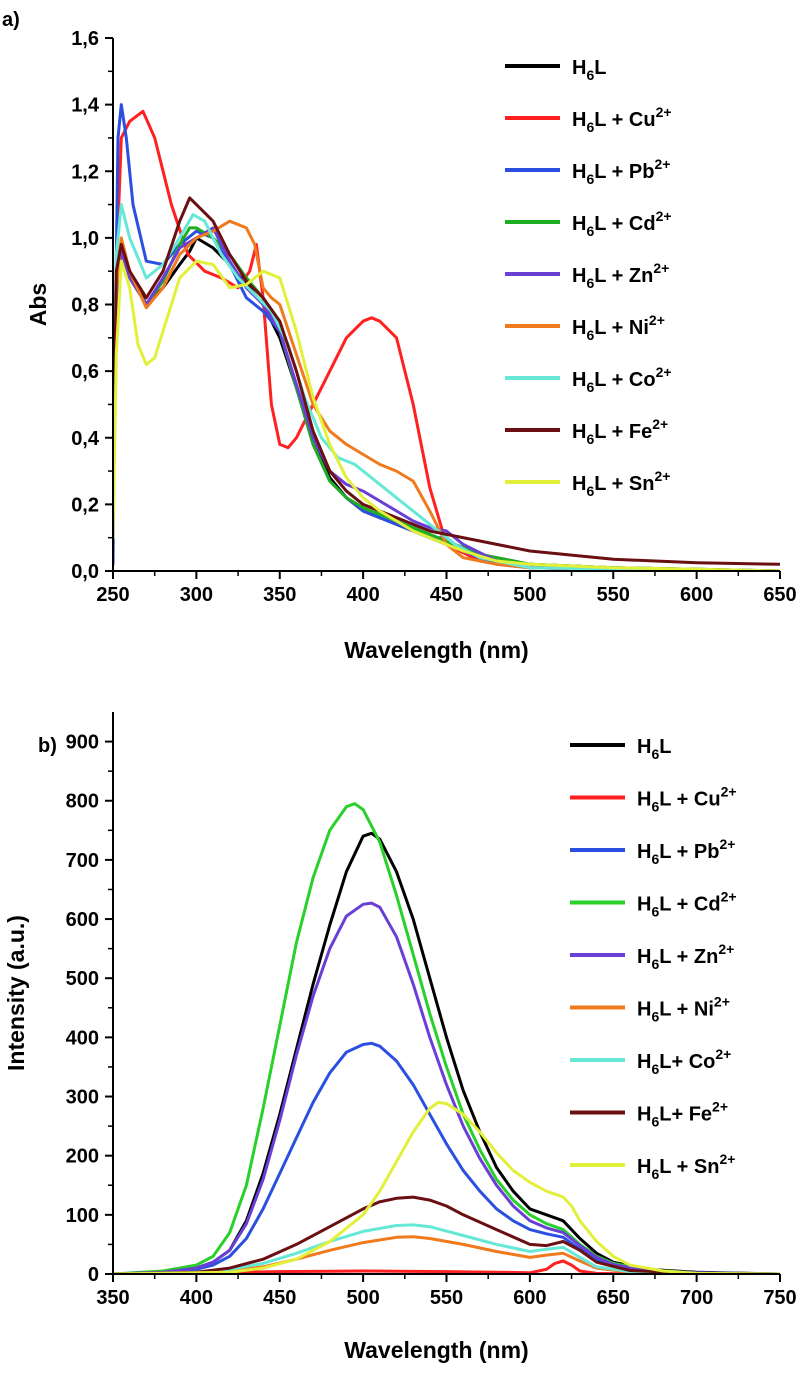 Image resolution: width=805 pixels, height=1375 pixels. What do you see at coordinates (446, 1248) in the screenshot?
I see `series-line-l-co-2-` at bounding box center [446, 1248].